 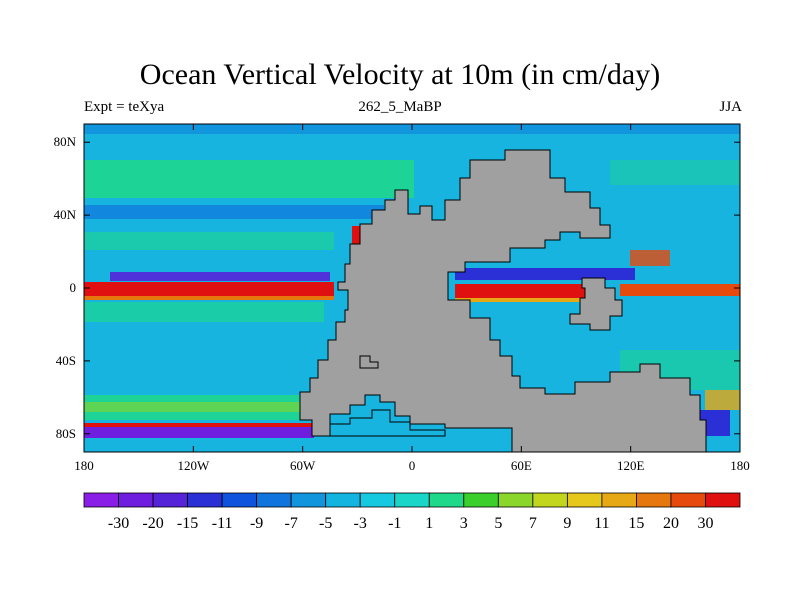 I want to click on colorbar-level-label: -30, so click(x=118, y=523).